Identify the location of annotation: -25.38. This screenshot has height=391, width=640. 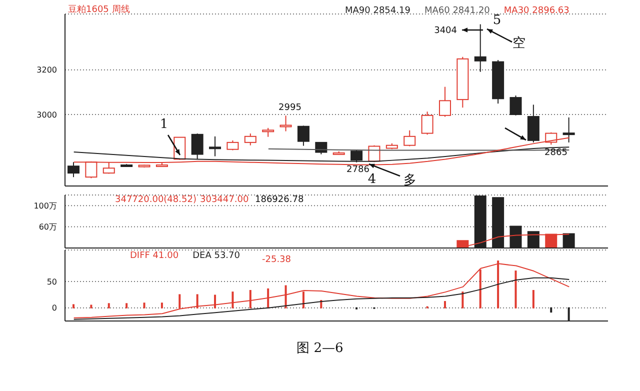
(277, 260).